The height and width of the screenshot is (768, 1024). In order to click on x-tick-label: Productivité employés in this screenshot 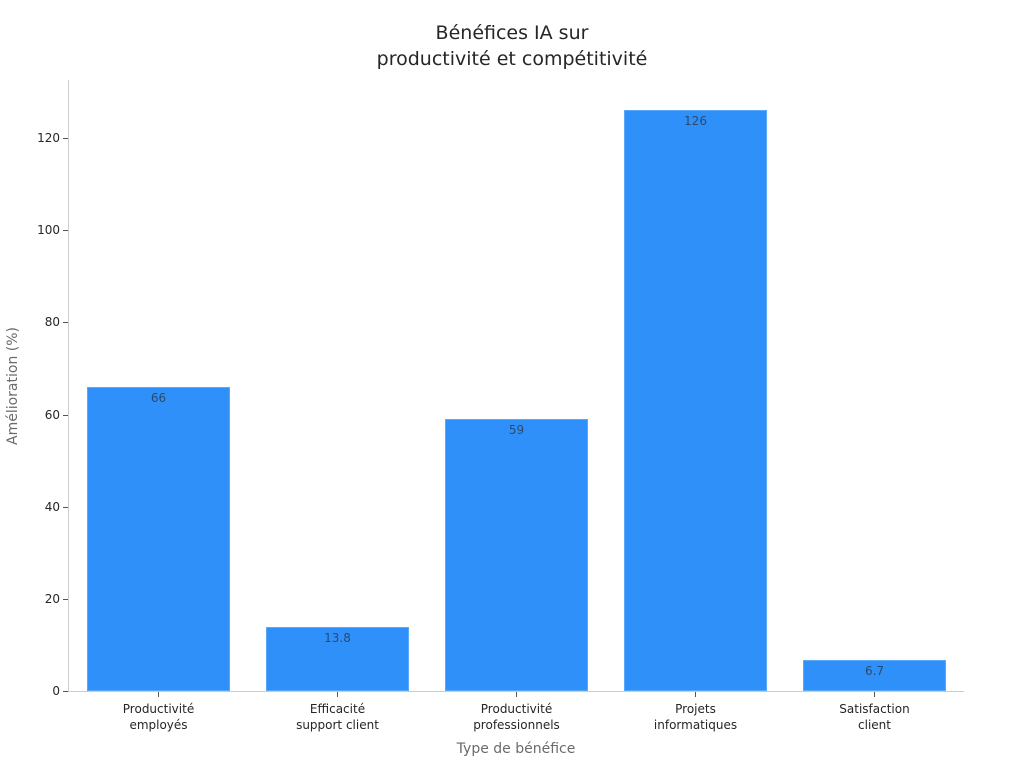, I will do `click(159, 717)`.